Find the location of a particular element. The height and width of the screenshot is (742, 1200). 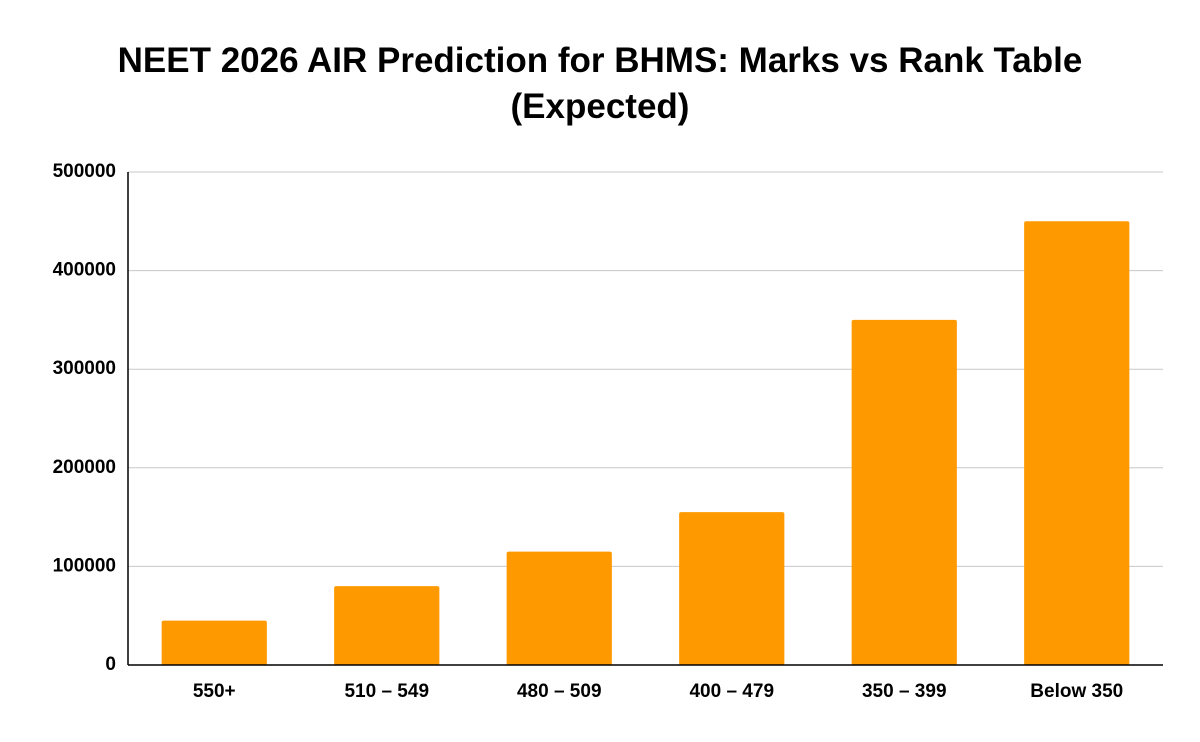

y-tick-label: 200000 is located at coordinates (84, 467).